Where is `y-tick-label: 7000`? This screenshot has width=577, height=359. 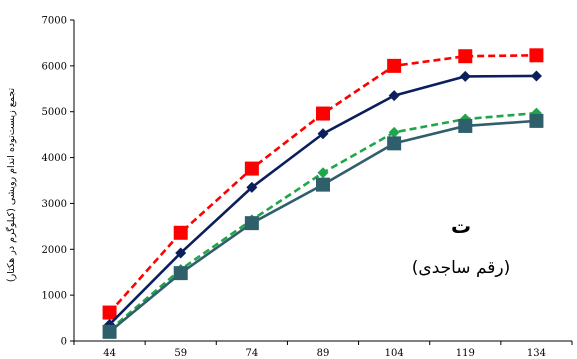
y-tick-label: 7000 is located at coordinates (54, 21).